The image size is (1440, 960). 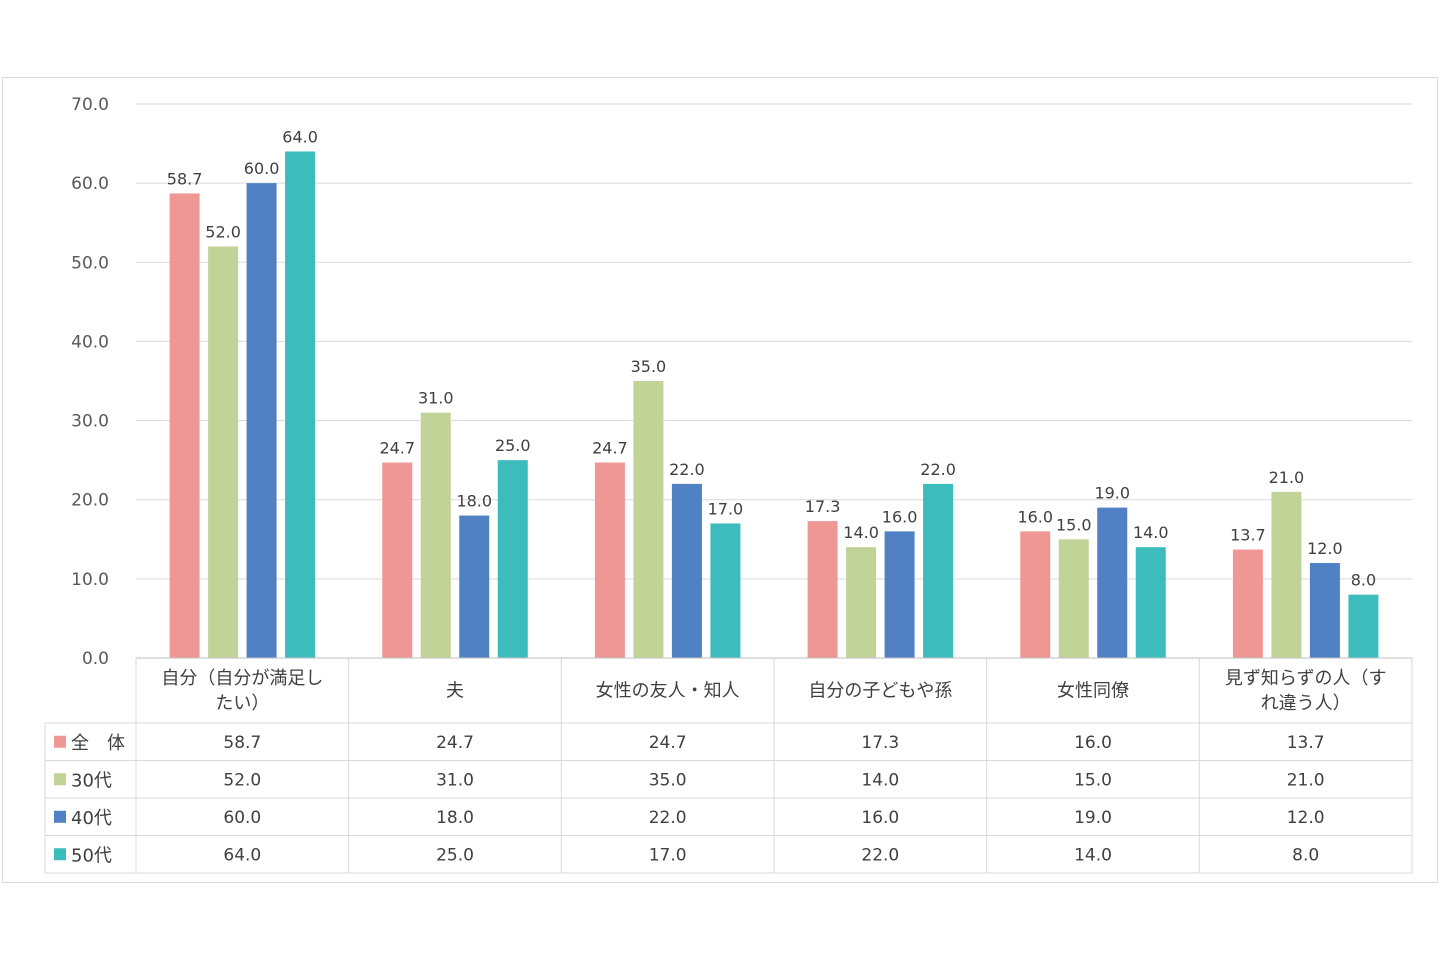 What do you see at coordinates (455, 818) in the screenshot?
I see `table-cell: 18.0` at bounding box center [455, 818].